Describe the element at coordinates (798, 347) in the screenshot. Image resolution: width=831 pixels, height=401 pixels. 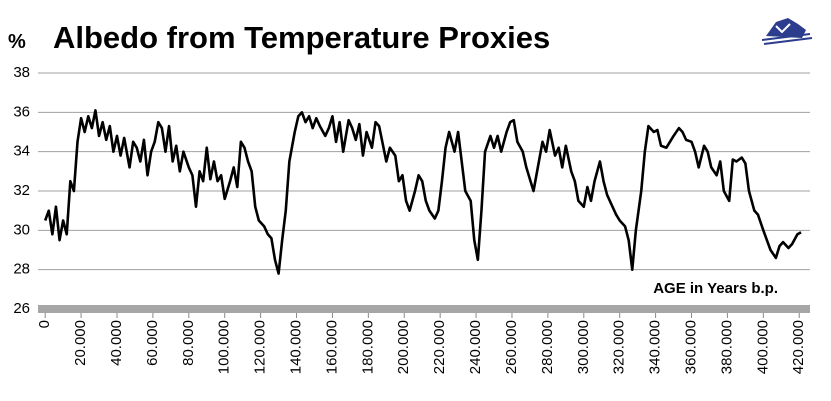
I see `x-tick-label: 420.000` at that location.